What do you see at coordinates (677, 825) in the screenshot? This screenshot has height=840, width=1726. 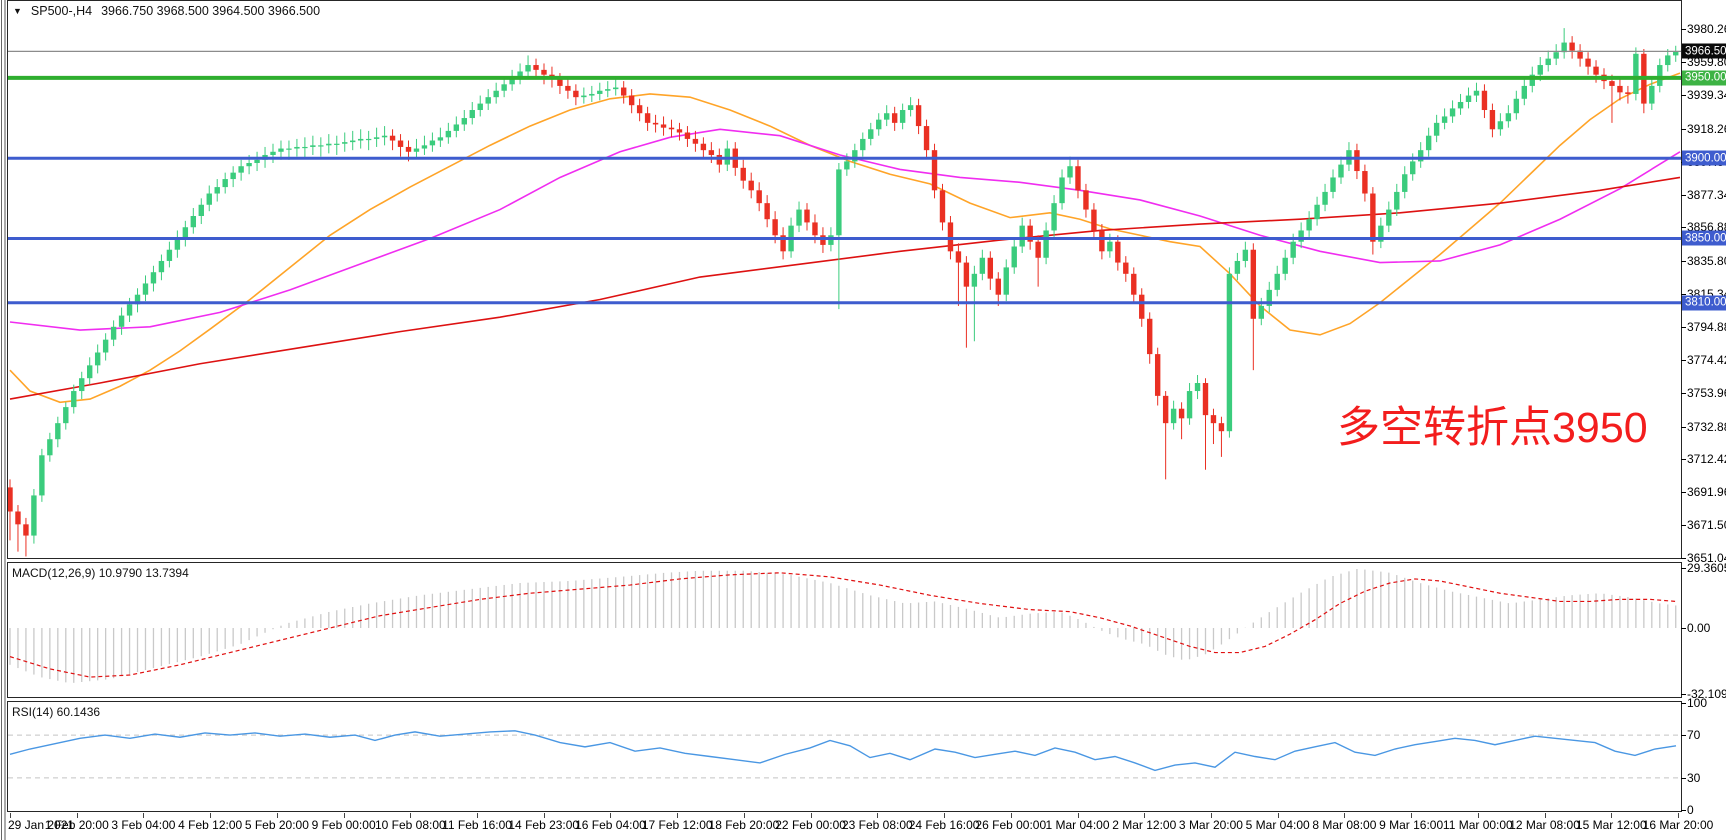 I see `time-axis-label: 17 Feb 12:00` at bounding box center [677, 825].